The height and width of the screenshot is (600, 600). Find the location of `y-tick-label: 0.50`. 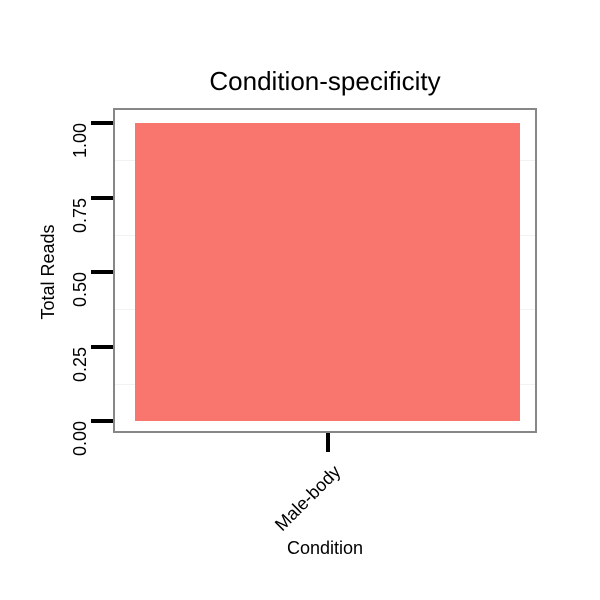

y-tick-label: 0.50 is located at coordinates (80, 290).